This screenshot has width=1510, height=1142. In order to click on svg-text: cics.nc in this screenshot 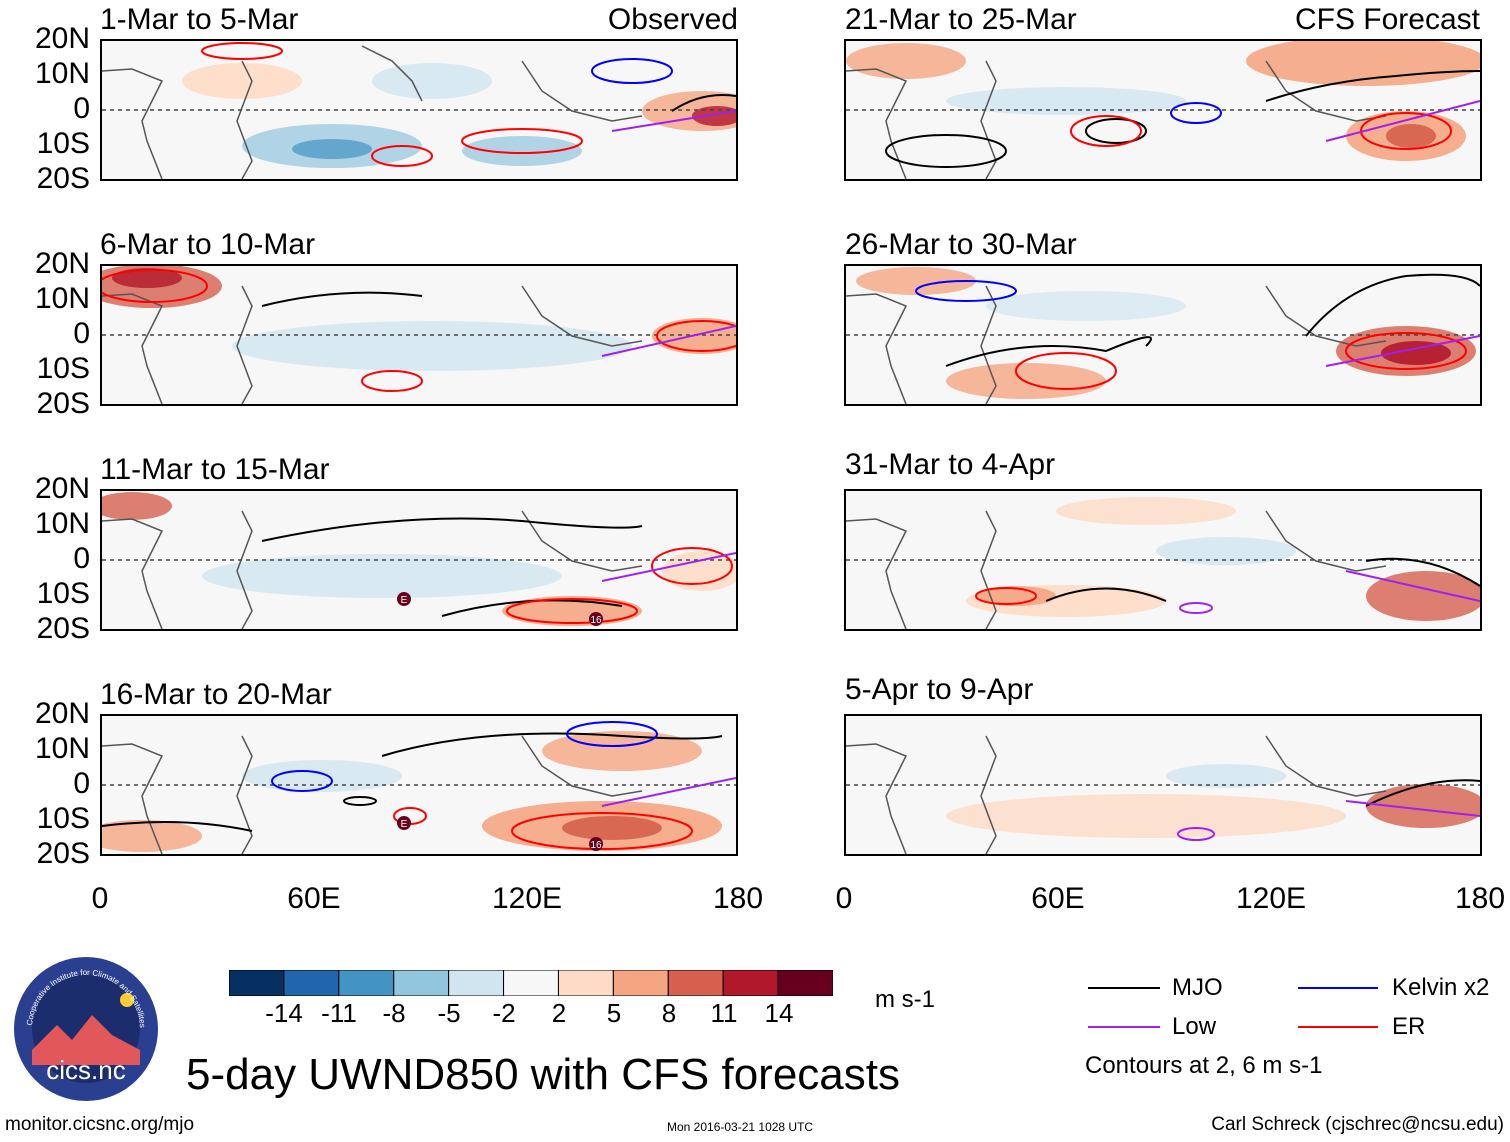, I will do `click(85, 1070)`.